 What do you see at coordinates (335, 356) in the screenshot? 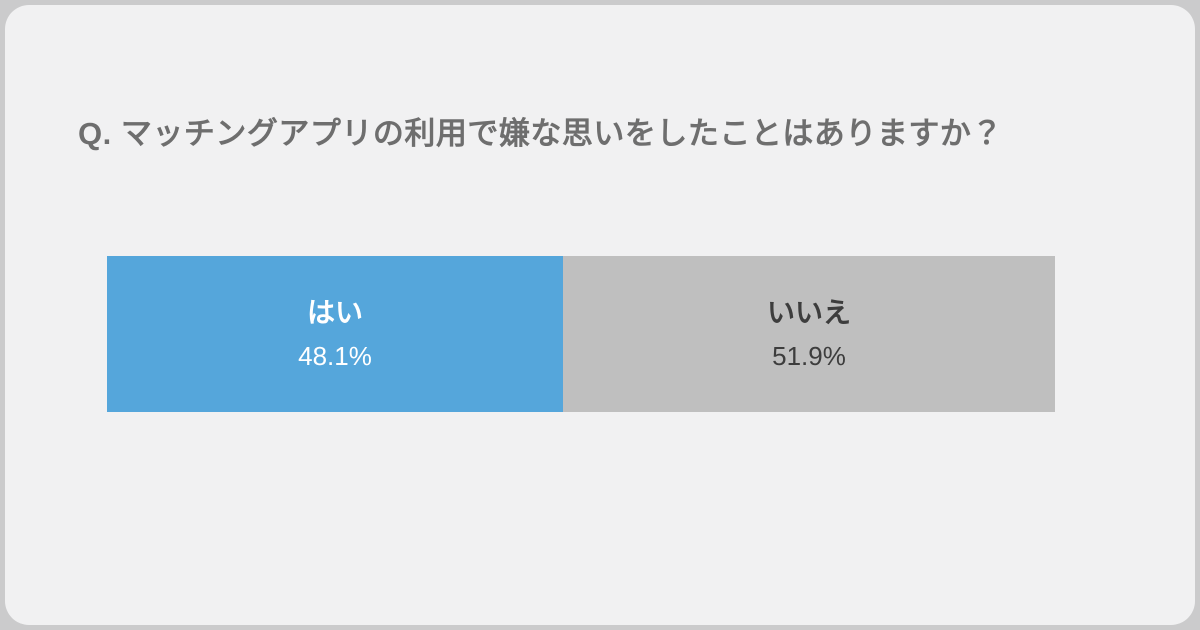
I see `segment-value-yes: 48.1%` at bounding box center [335, 356].